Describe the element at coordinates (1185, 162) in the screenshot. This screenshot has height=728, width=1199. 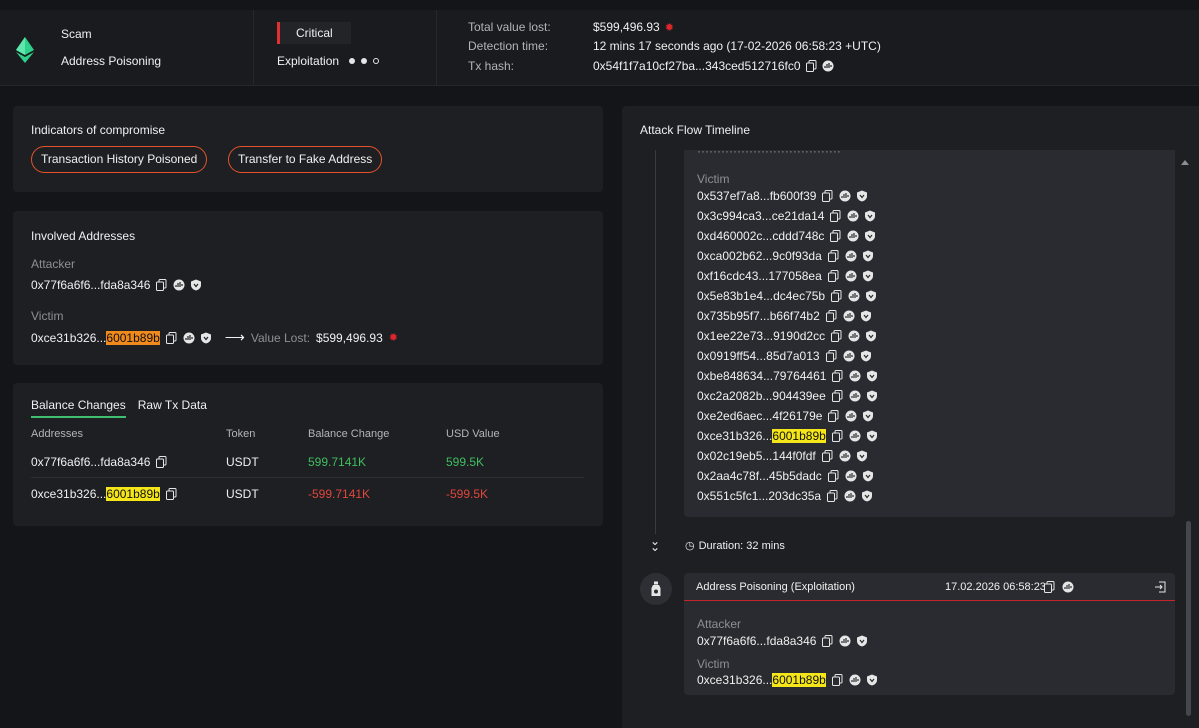
I see `scroll-up-icon` at that location.